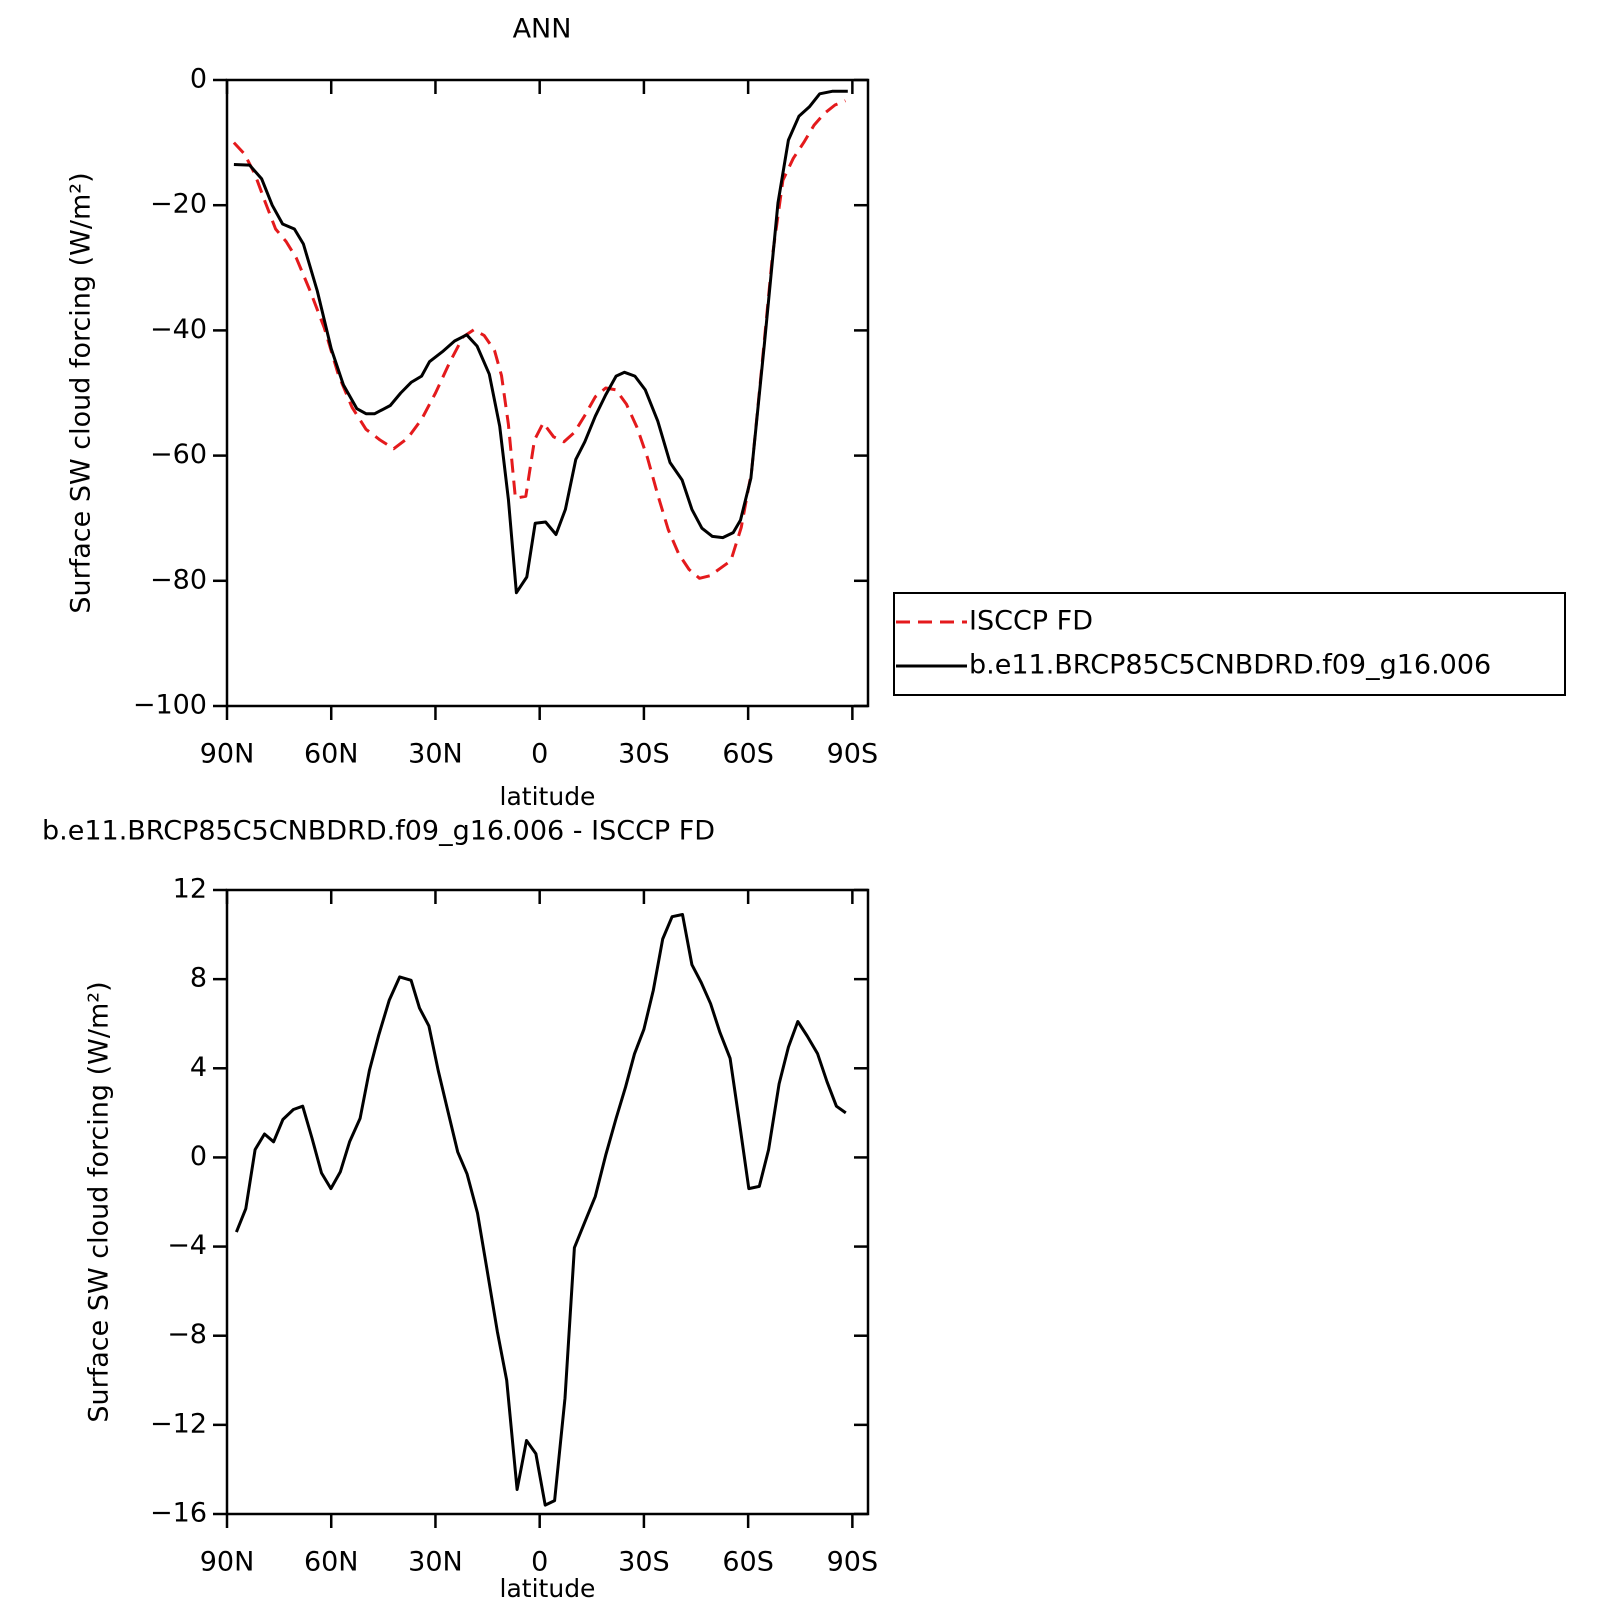  What do you see at coordinates (187, 1245) in the screenshot?
I see `y-tick-label: −4` at bounding box center [187, 1245].